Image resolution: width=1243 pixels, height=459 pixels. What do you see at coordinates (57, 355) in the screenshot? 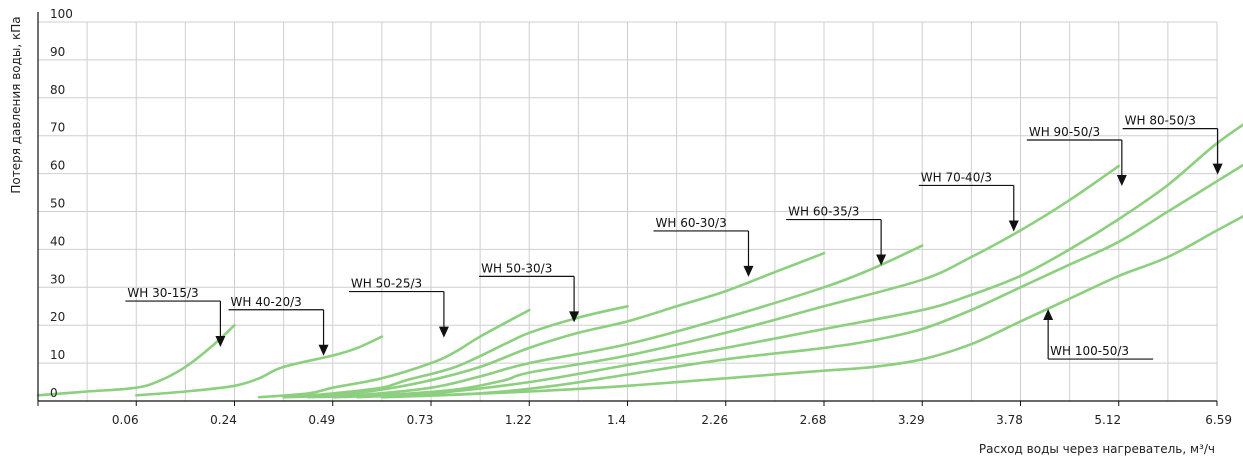
I see `y-tick-label: 10` at bounding box center [57, 355].